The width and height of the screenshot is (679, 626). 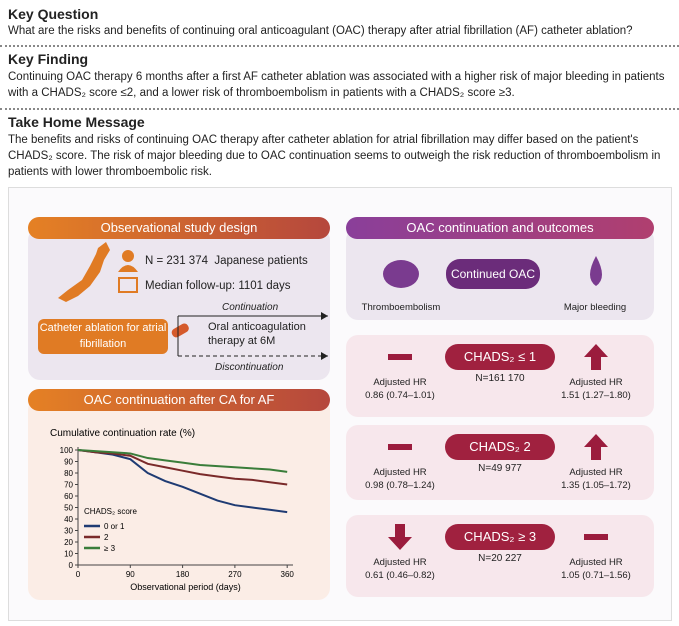 I want to click on group: CHADS₂ 2, so click(x=500, y=447).